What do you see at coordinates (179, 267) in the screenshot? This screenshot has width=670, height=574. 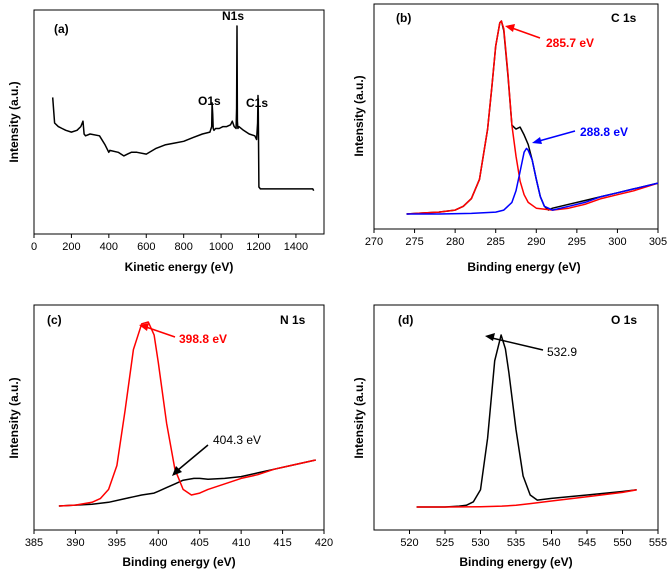 I see `x-axis-label: Kinetic energy (eV)` at bounding box center [179, 267].